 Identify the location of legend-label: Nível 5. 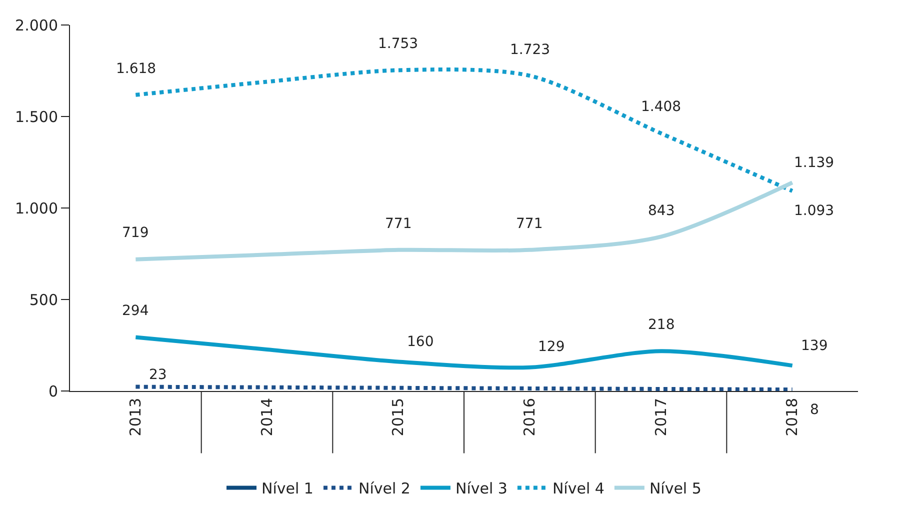
(675, 489).